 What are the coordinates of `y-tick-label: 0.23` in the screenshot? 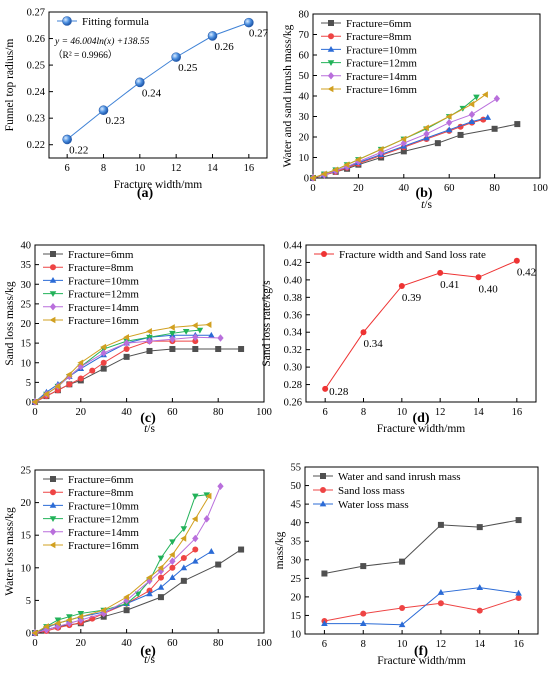 It's located at (36, 119).